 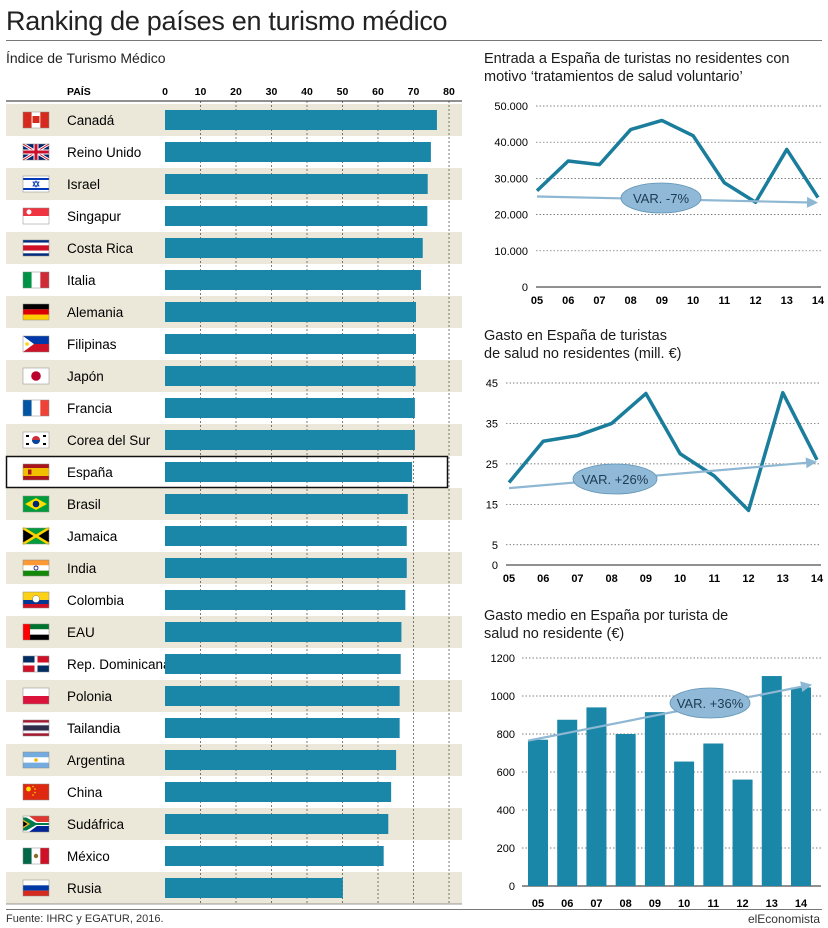 I want to click on highlight-box, so click(x=227, y=472).